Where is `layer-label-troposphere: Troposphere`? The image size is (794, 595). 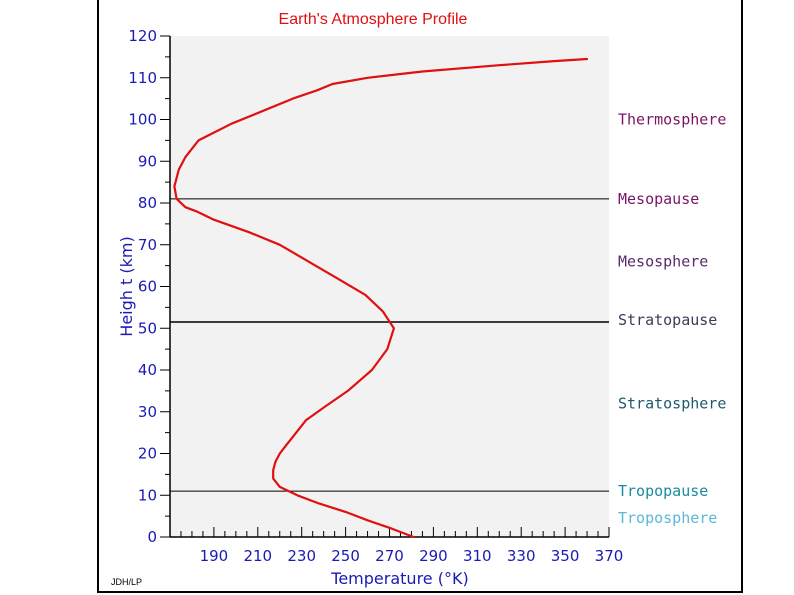 layer-label-troposphere: Troposphere is located at coordinates (667, 518).